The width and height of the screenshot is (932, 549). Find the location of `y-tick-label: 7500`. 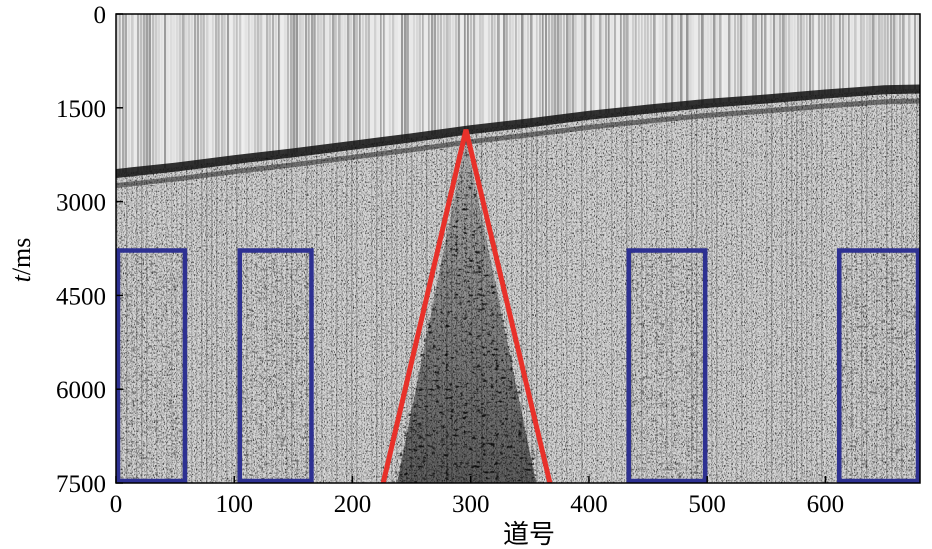

y-tick-label: 7500 is located at coordinates (81, 484).